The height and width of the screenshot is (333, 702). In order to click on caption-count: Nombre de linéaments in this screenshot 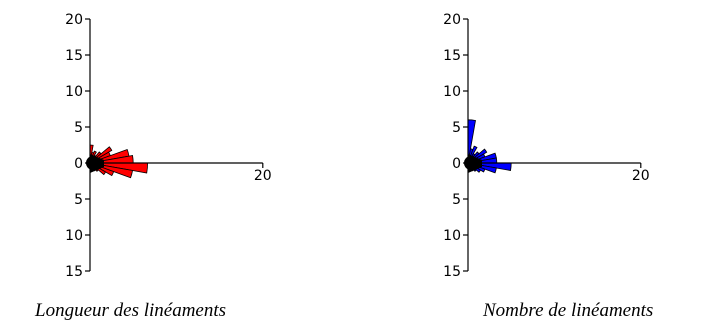, I will do `click(568, 310)`.